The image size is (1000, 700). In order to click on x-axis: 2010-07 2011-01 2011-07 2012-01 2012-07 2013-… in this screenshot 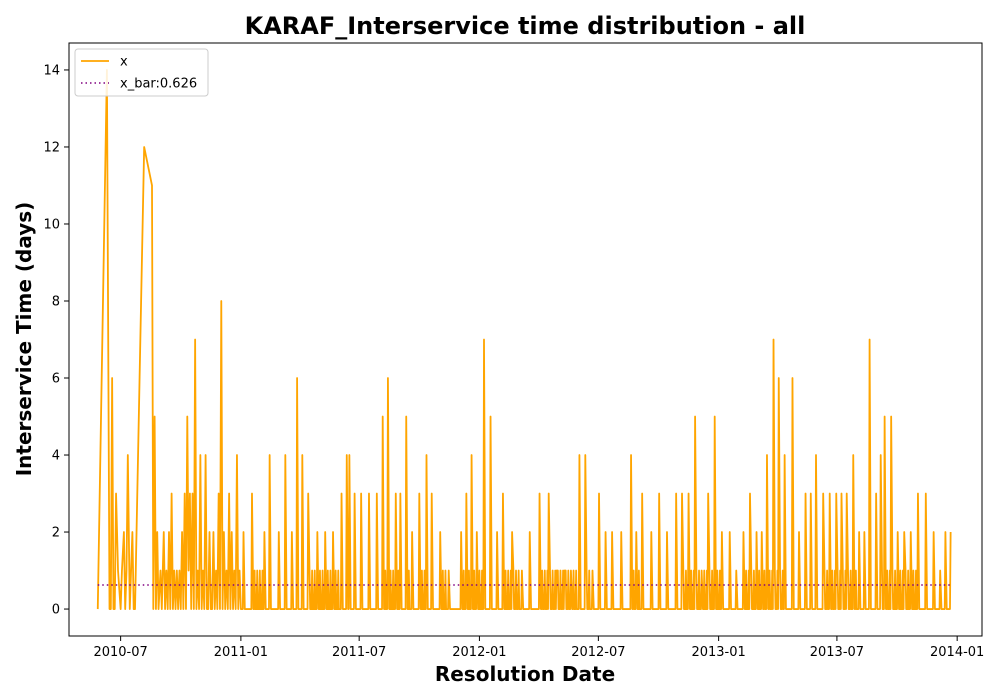, I will do `click(538, 648)`.